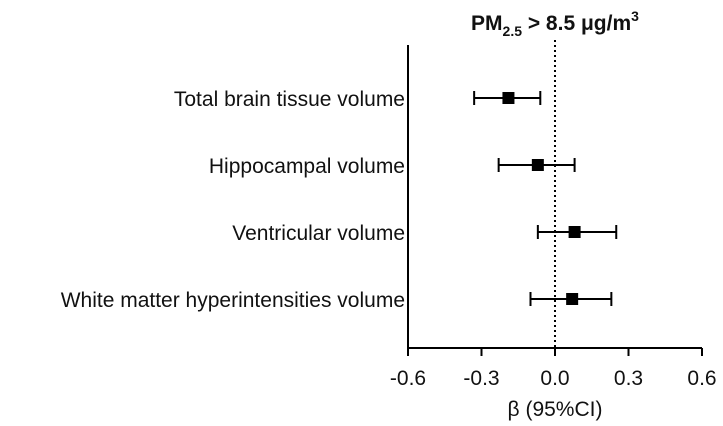 The height and width of the screenshot is (426, 723). Describe the element at coordinates (318, 233) in the screenshot. I see `category-label: Ventricular volume` at that location.